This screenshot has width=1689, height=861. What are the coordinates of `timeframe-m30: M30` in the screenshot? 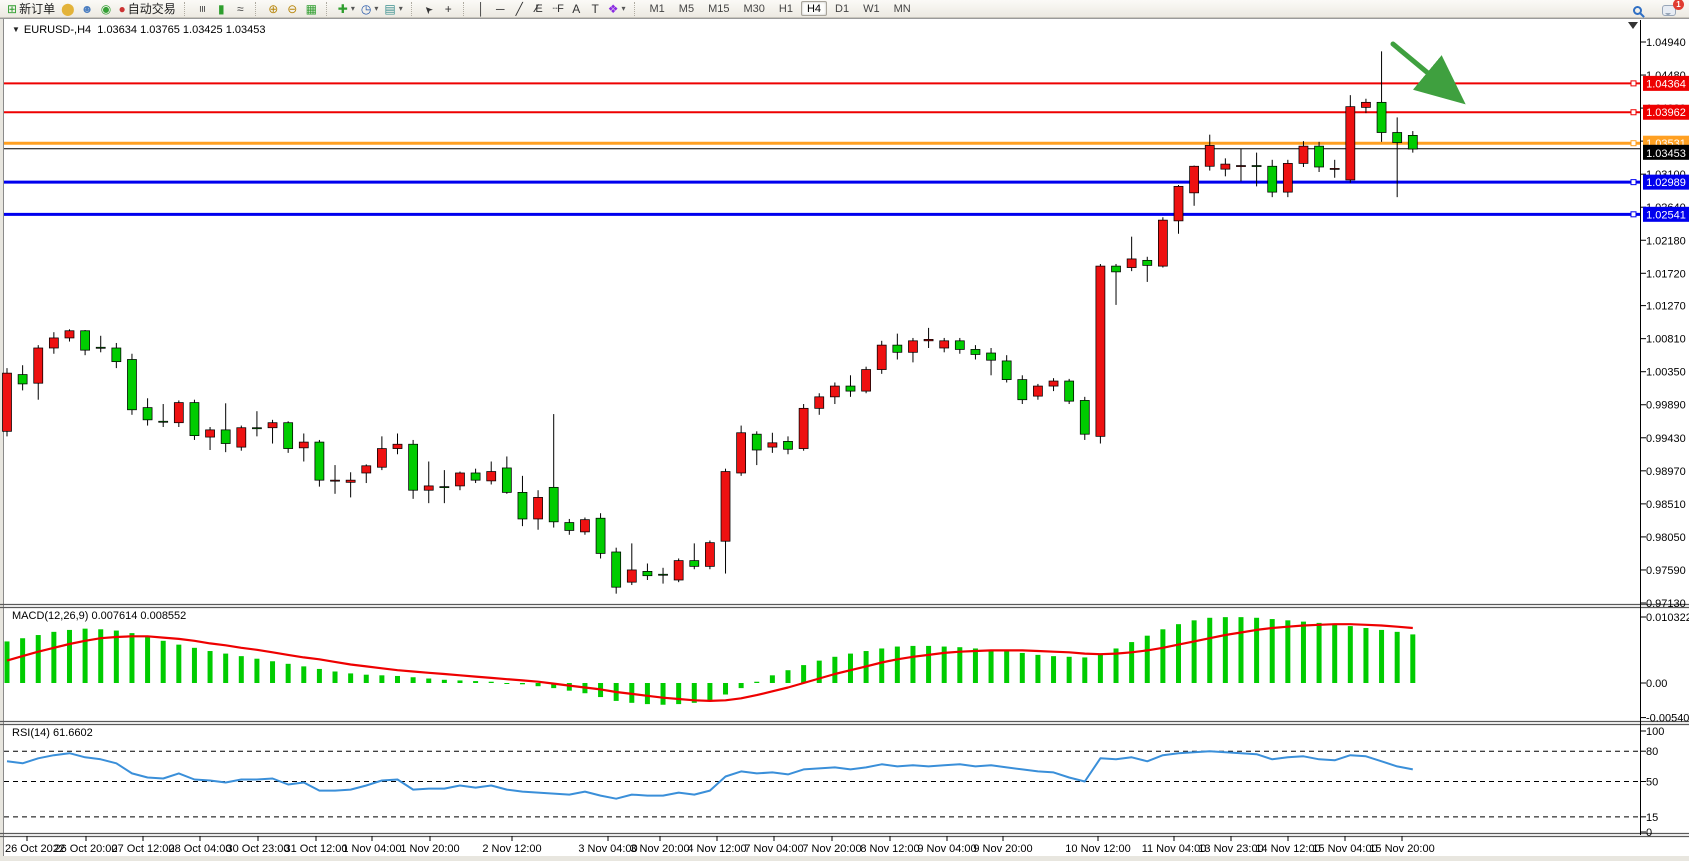 It's located at (754, 8).